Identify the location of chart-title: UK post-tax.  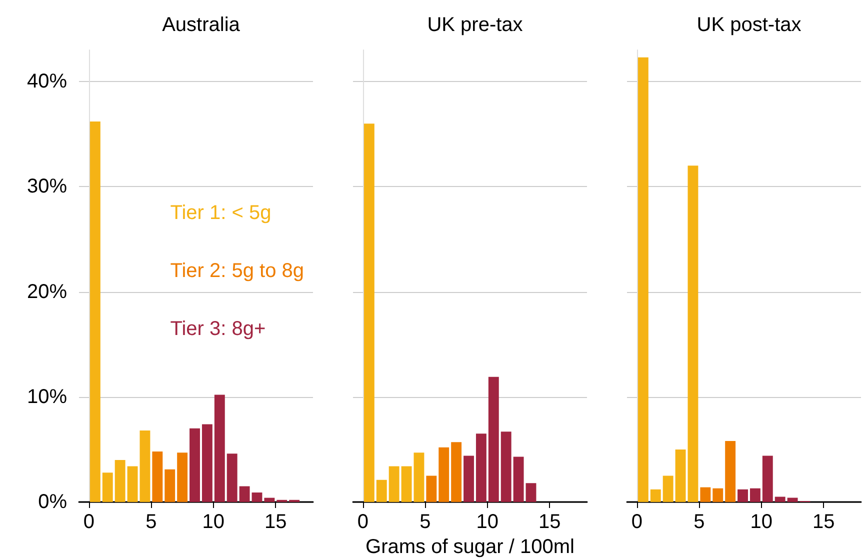
(749, 25).